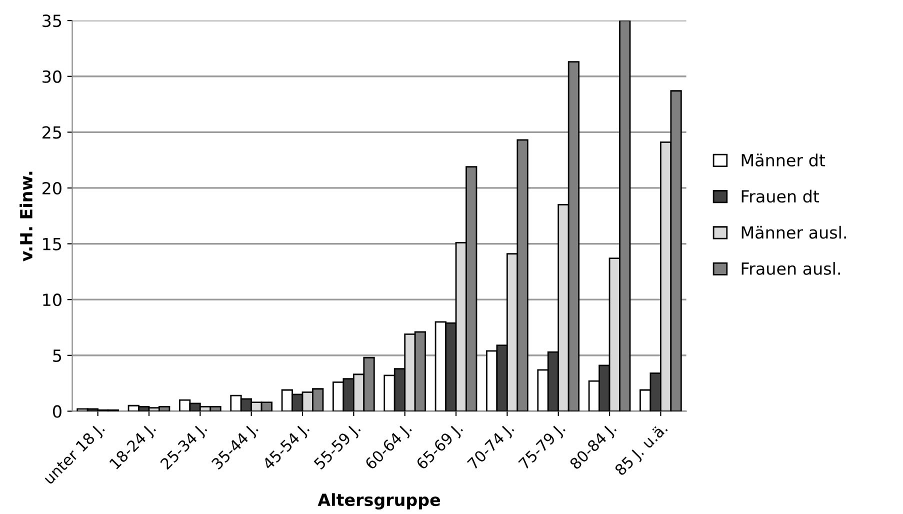  I want to click on x-axis-title: Altersgruppe, so click(379, 501).